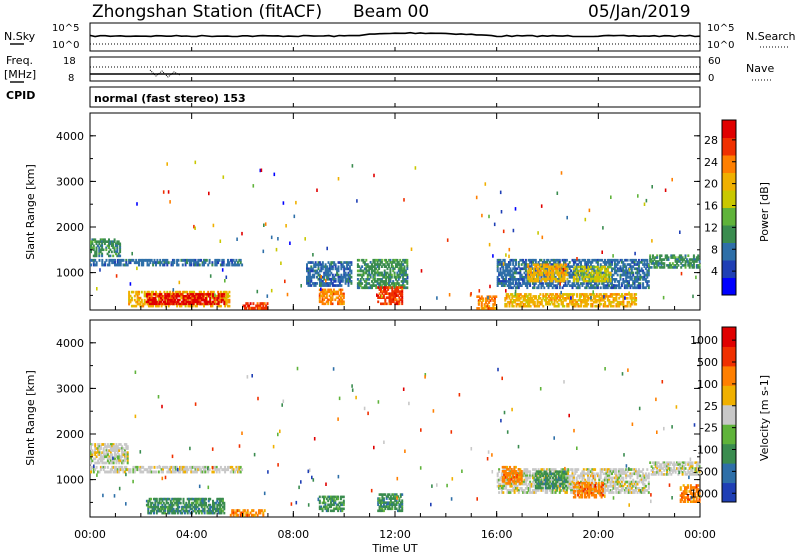 Image resolution: width=800 pixels, height=554 pixels. What do you see at coordinates (764, 212) in the screenshot?
I see `power-colorbar-label: Power [dB]` at bounding box center [764, 212].